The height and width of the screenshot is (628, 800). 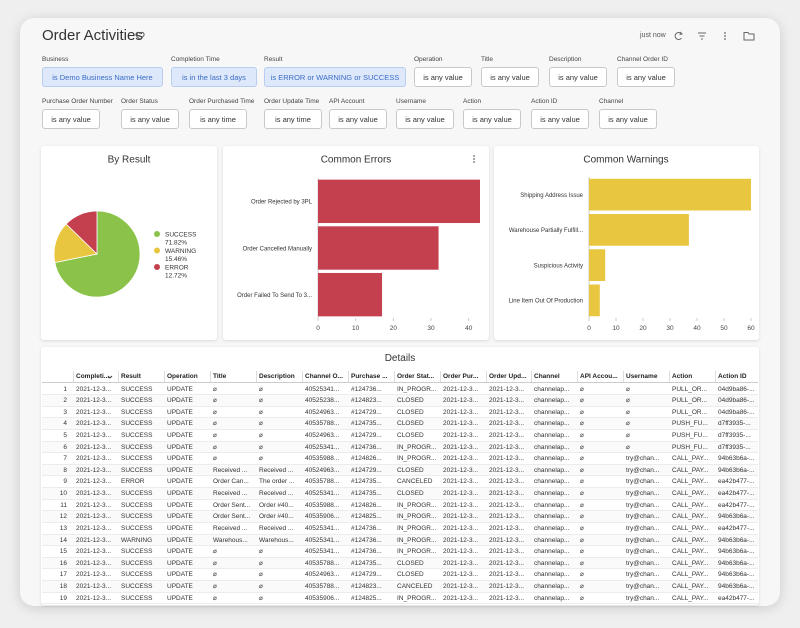 I want to click on filter-value: is Demo Business Name Here, so click(x=102, y=77).